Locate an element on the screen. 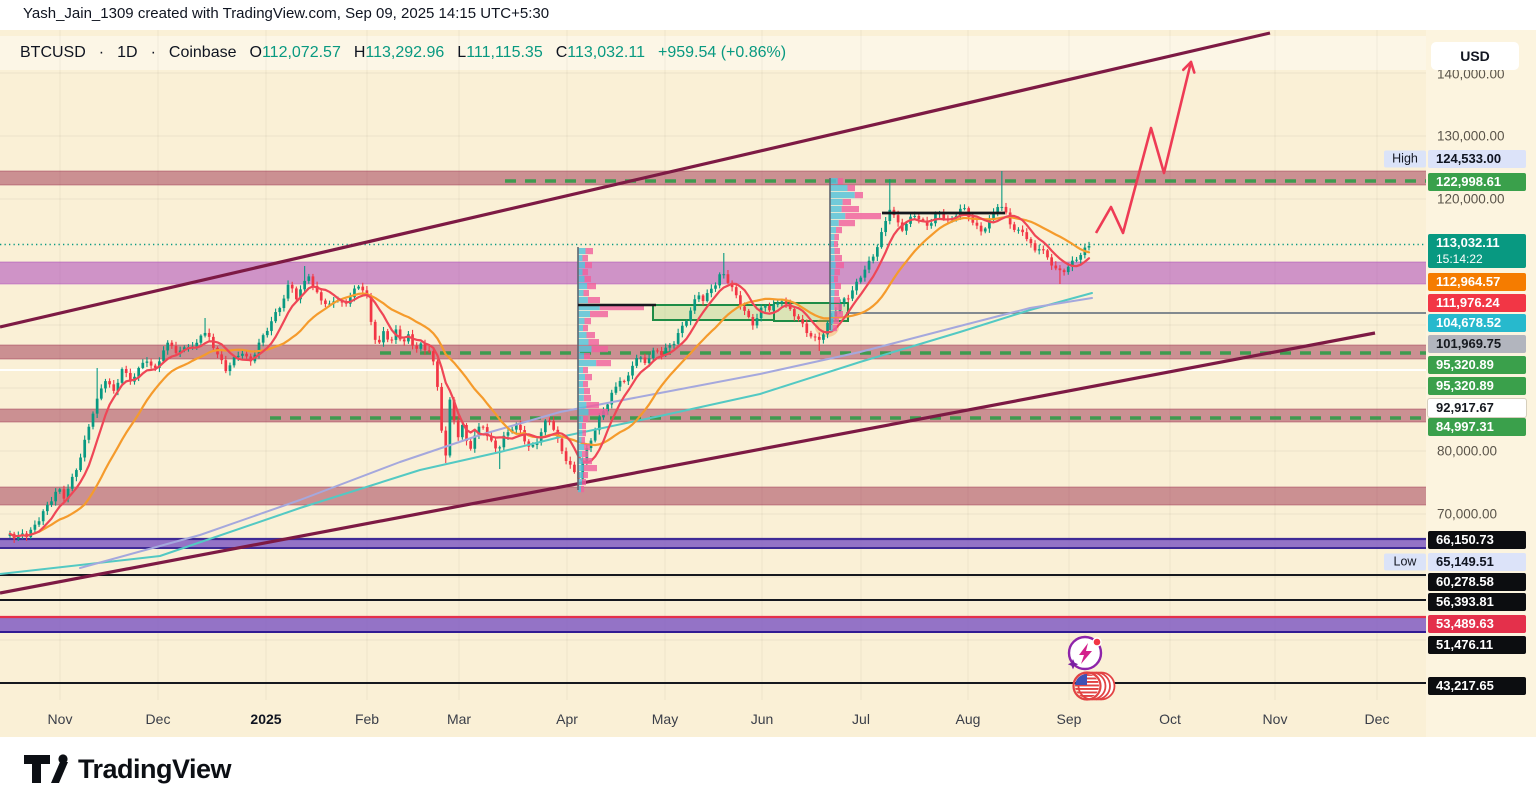 This screenshot has width=1536, height=810. projection-arrow is located at coordinates (1143, 148).